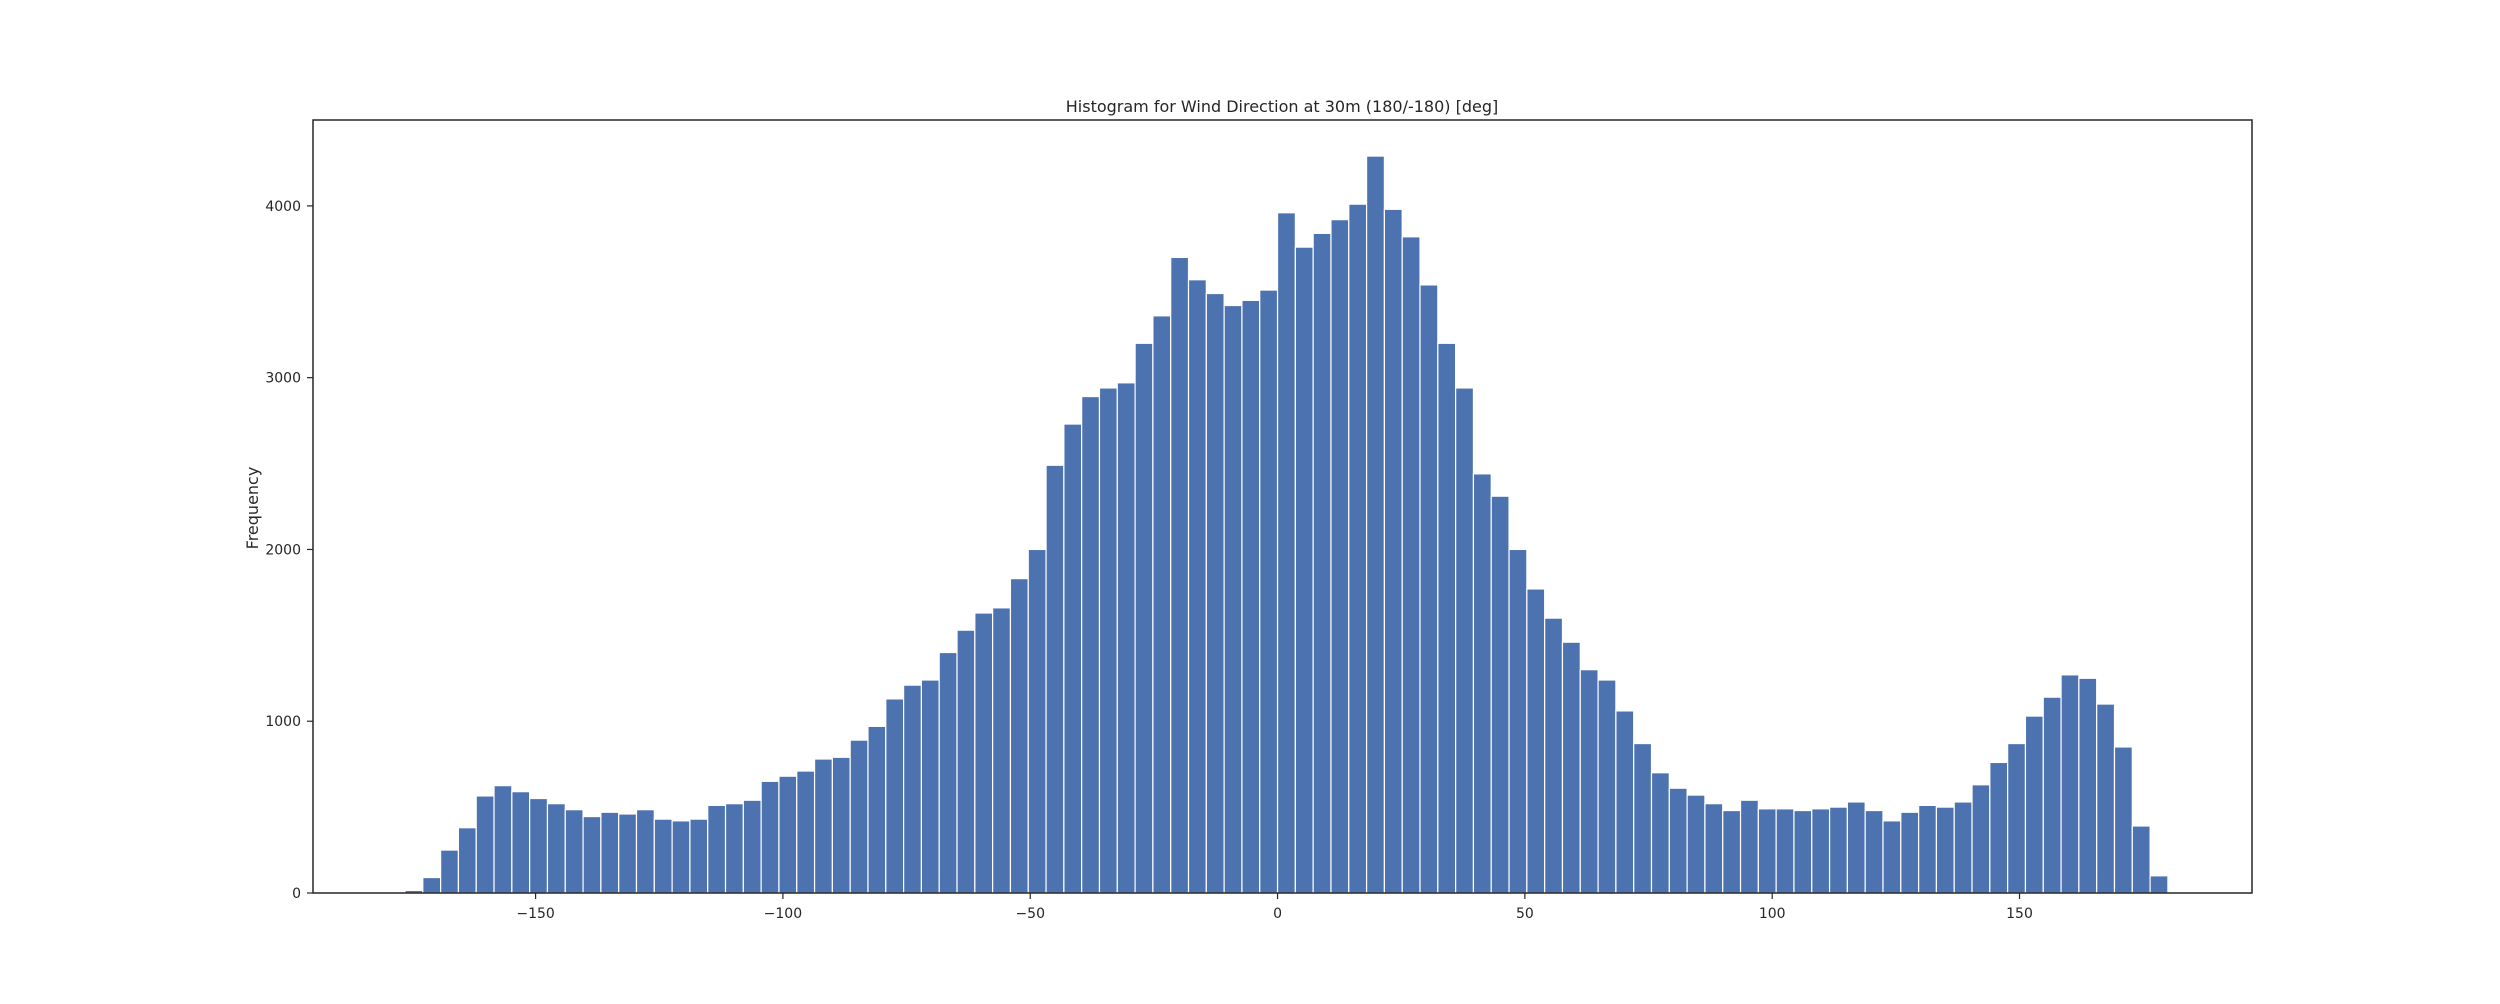 The image size is (2500, 1004). What do you see at coordinates (2019, 914) in the screenshot?
I see `x-tick-label: 150` at bounding box center [2019, 914].